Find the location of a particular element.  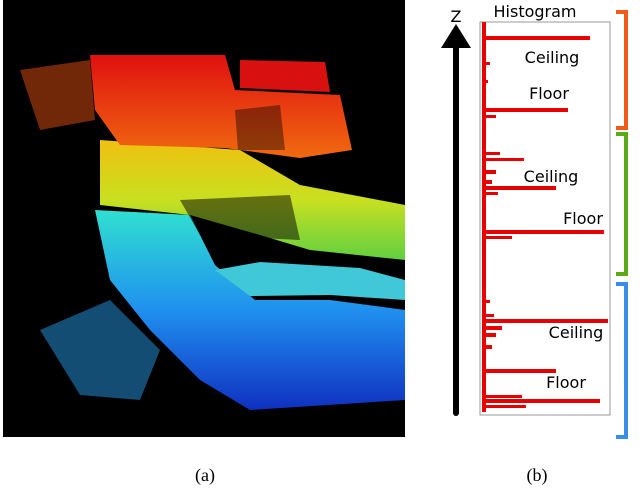

caption: (a) is located at coordinates (205, 475).